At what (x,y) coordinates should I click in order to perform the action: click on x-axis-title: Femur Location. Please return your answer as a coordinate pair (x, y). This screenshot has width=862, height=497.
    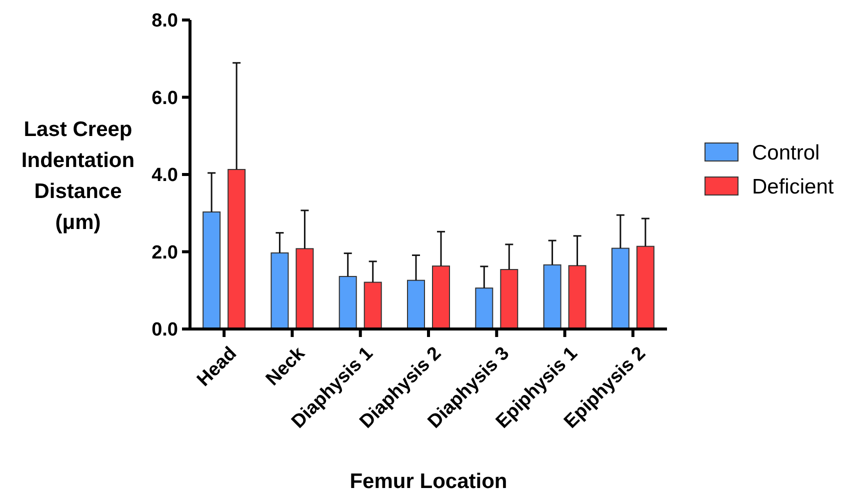
    Looking at the image, I should click on (429, 481).